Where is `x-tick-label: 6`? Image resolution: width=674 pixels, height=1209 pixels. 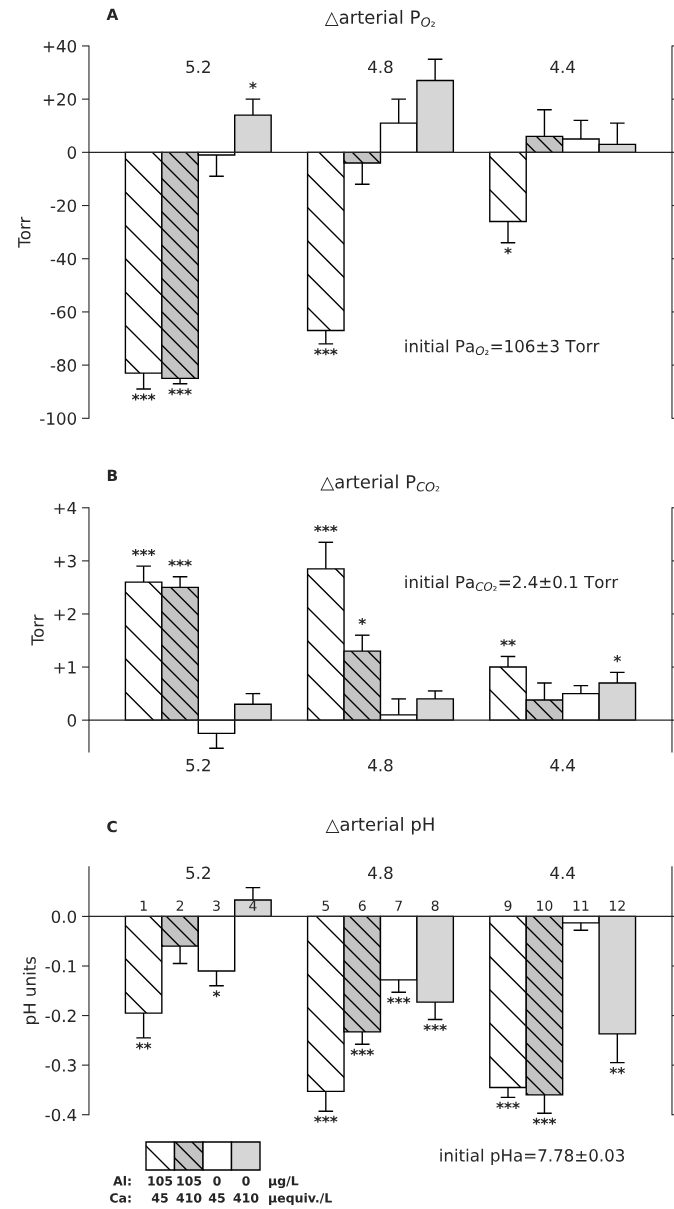
x-tick-label: 6 is located at coordinates (362, 905).